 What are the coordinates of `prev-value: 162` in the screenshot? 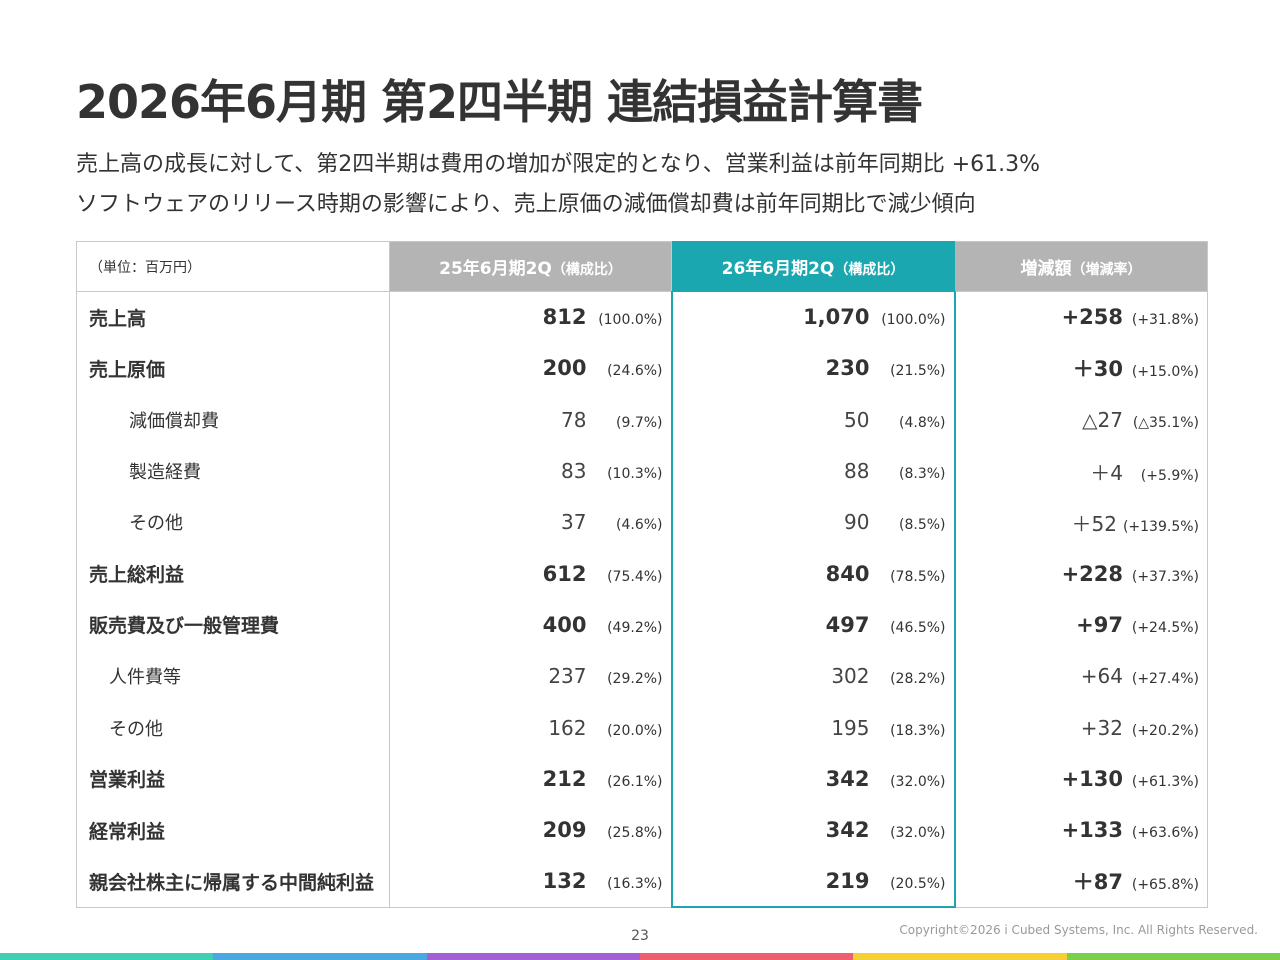 It's located at (567, 727).